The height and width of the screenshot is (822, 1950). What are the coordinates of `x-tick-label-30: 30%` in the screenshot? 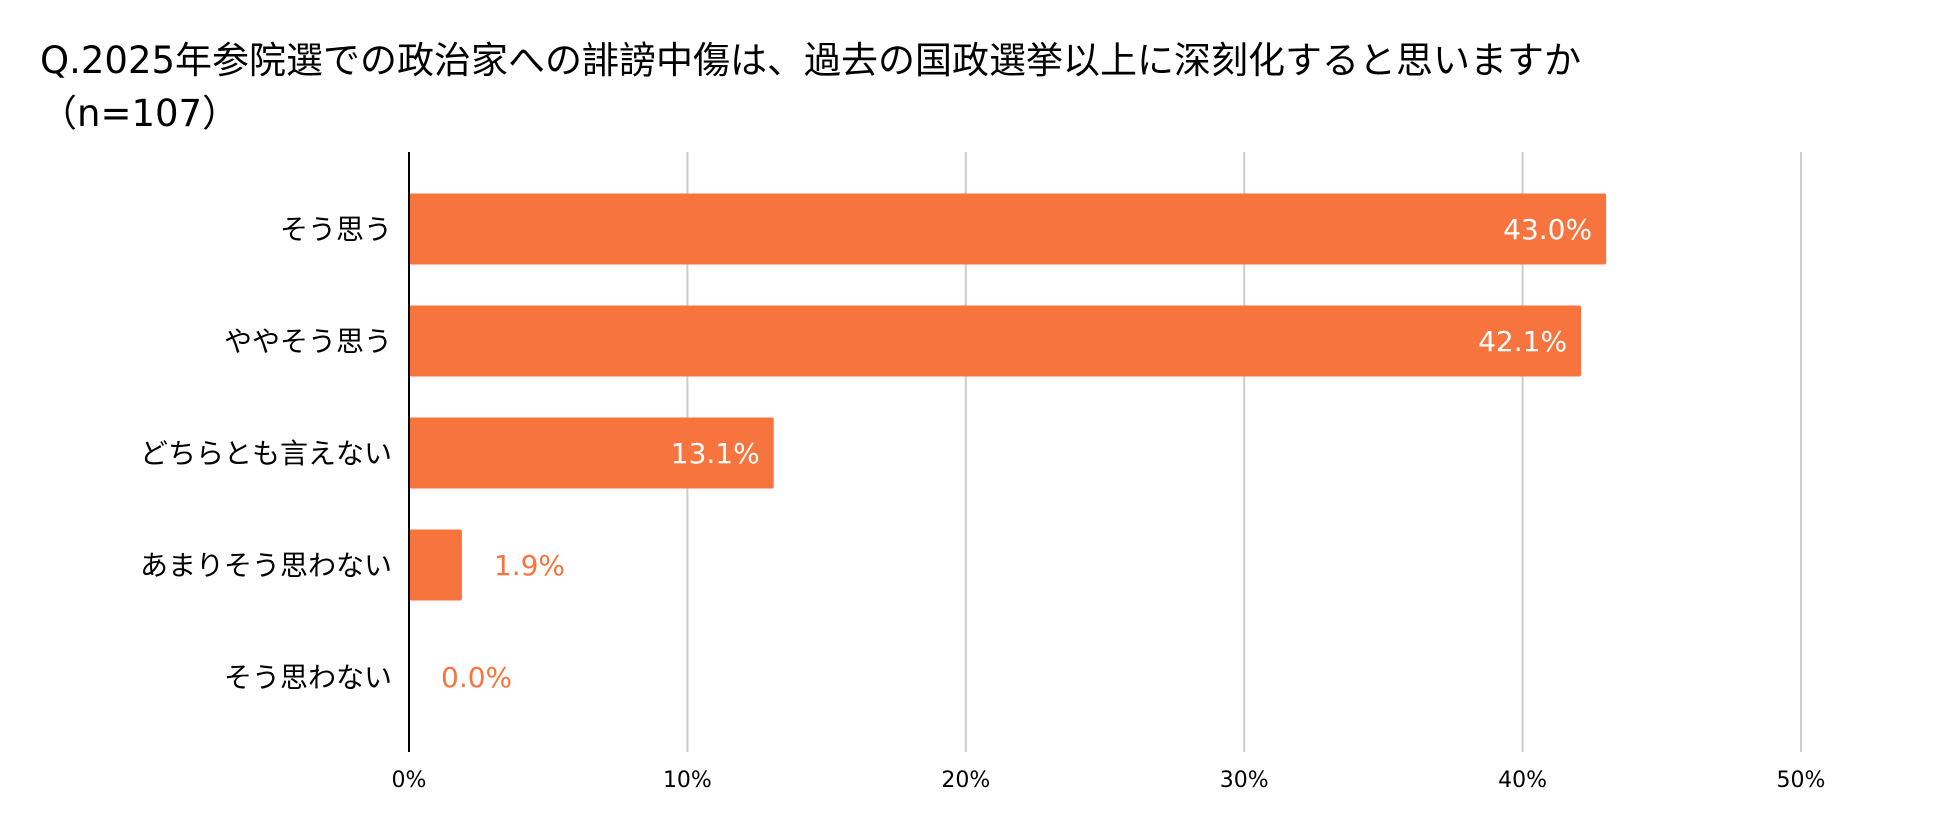 It's located at (1244, 780).